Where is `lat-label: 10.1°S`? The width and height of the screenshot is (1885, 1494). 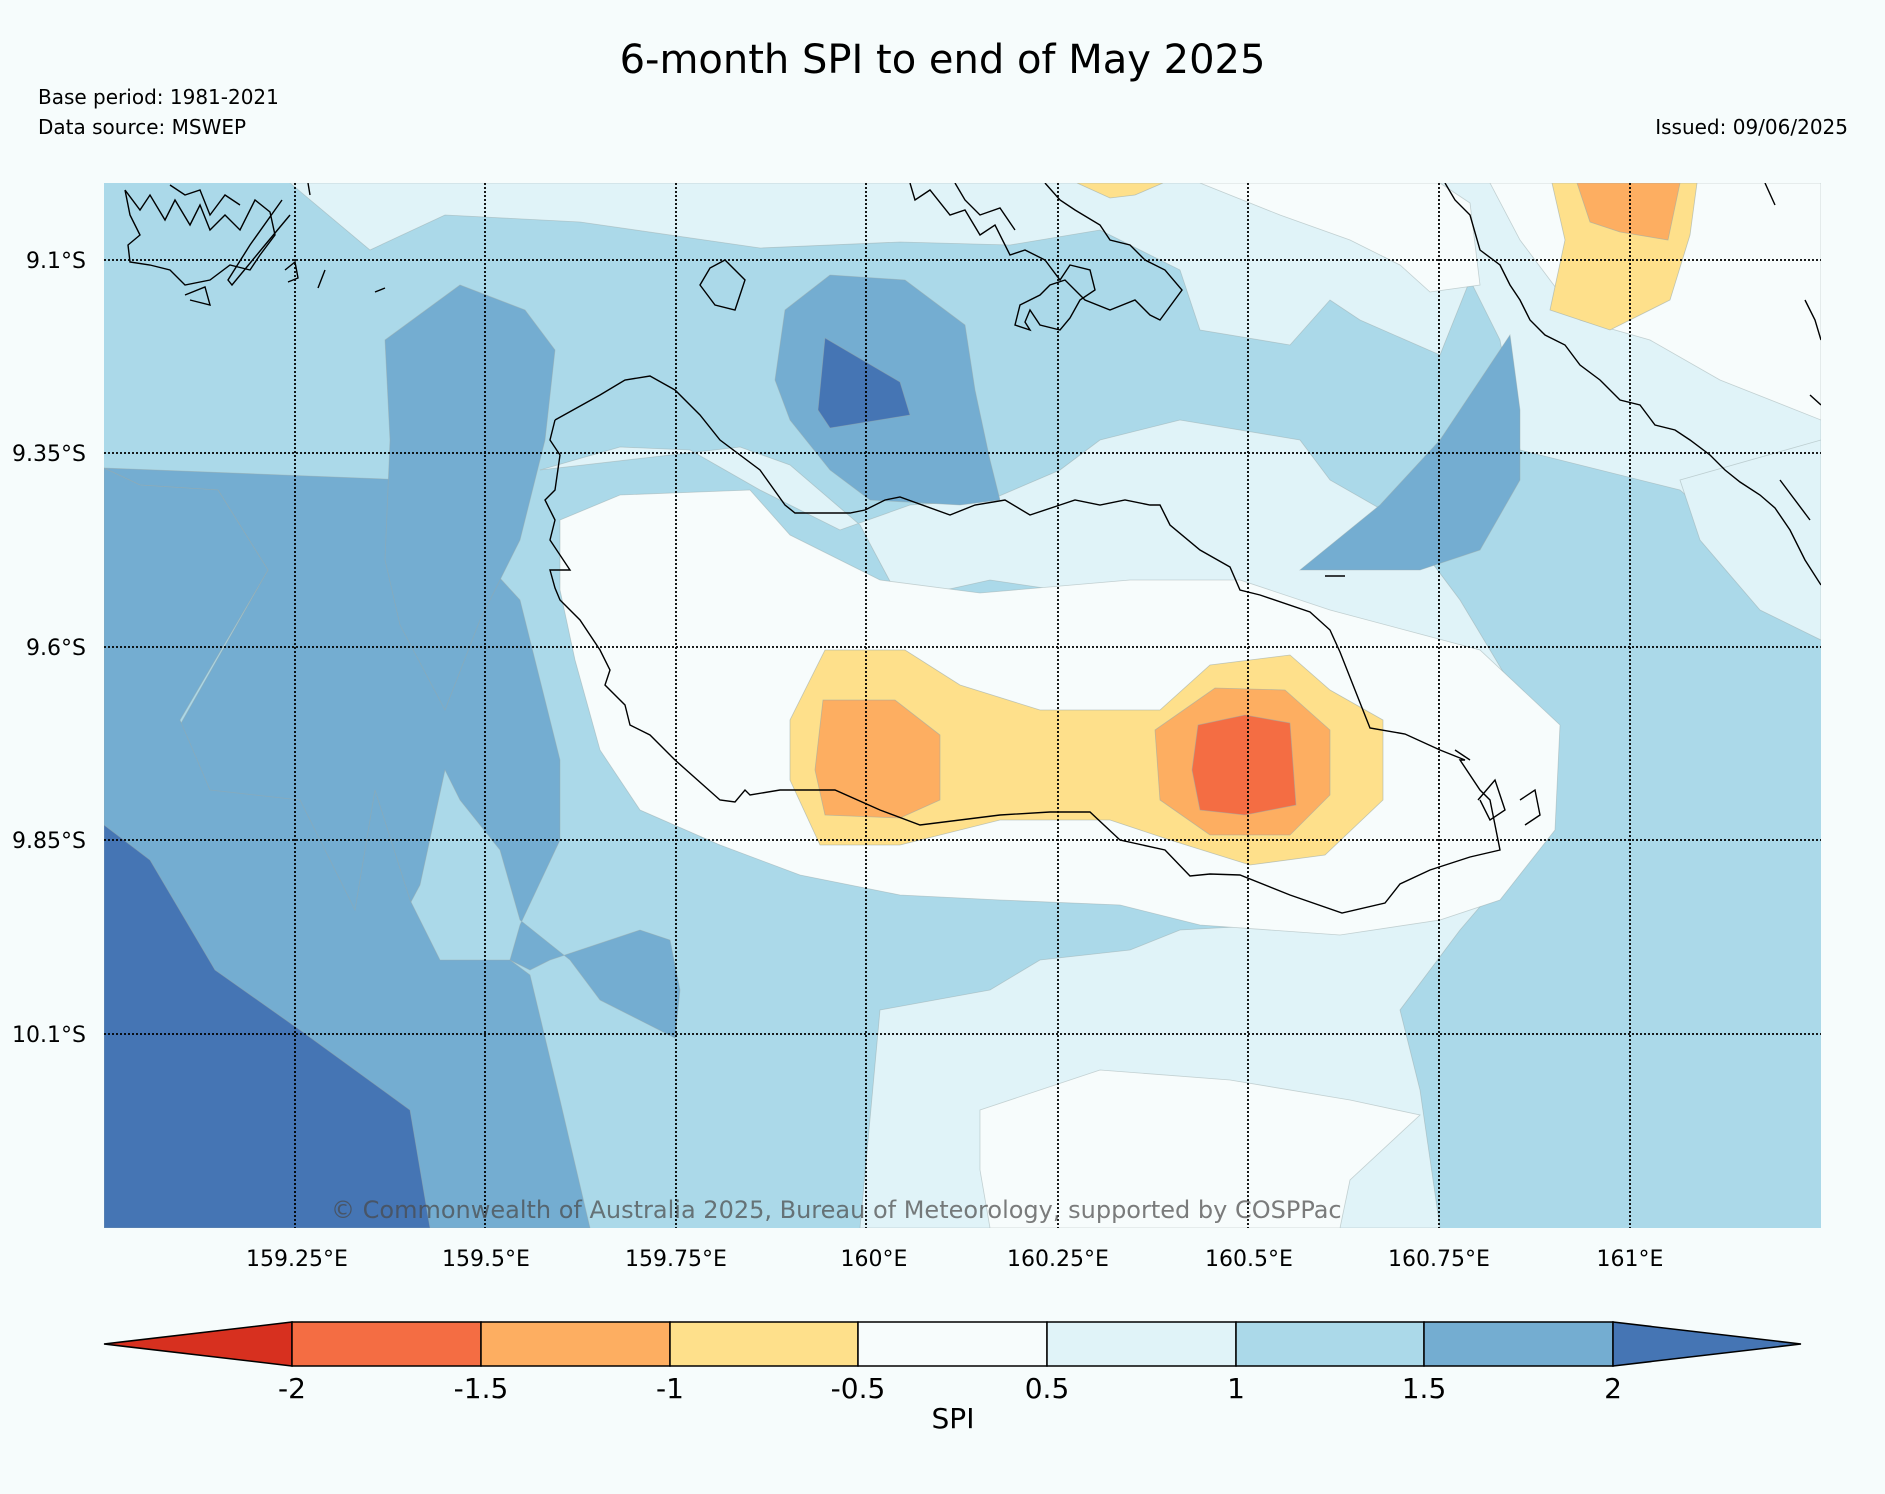 lat-label: 10.1°S is located at coordinates (49, 1035).